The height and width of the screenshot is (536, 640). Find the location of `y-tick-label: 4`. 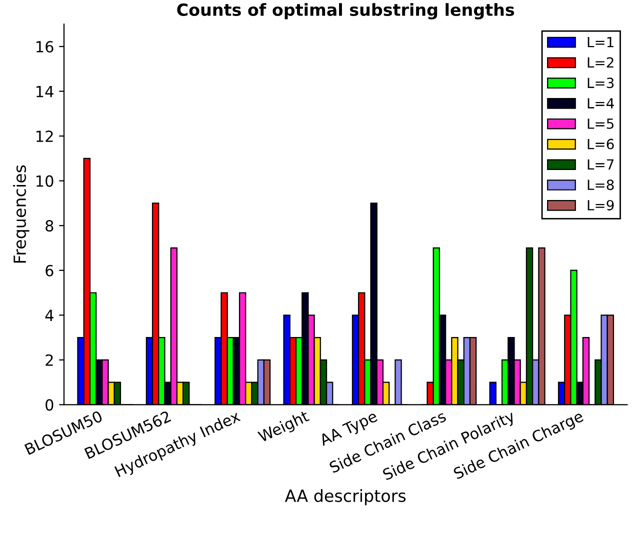

y-tick-label: 4 is located at coordinates (49, 315).